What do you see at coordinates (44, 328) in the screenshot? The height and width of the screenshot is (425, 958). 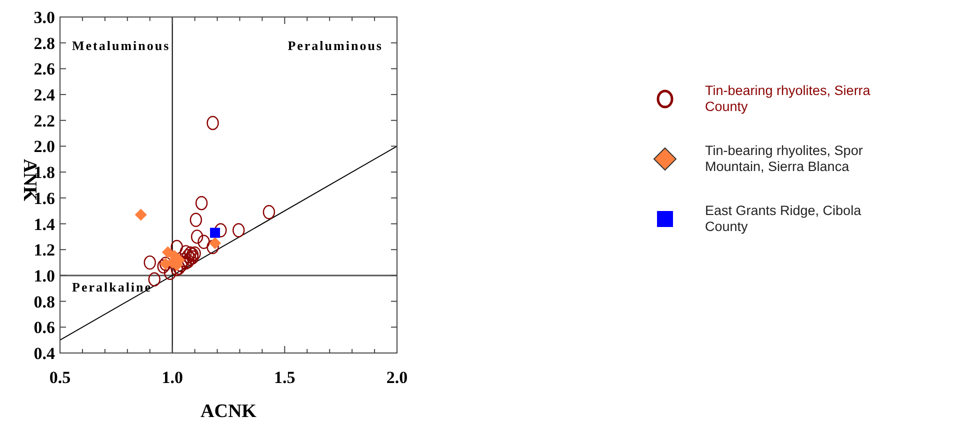 I see `y-tick-label: 0.6` at bounding box center [44, 328].